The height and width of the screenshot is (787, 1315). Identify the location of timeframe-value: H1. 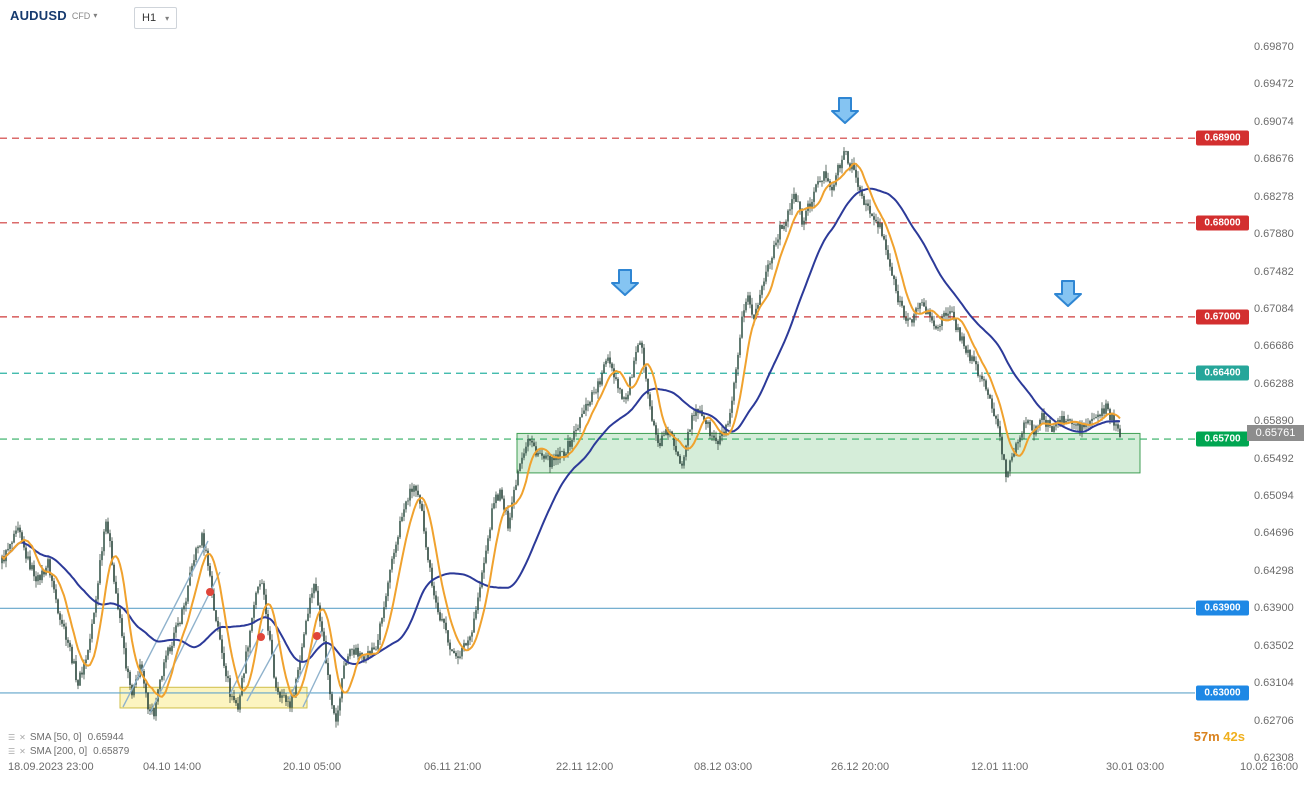
(149, 18).